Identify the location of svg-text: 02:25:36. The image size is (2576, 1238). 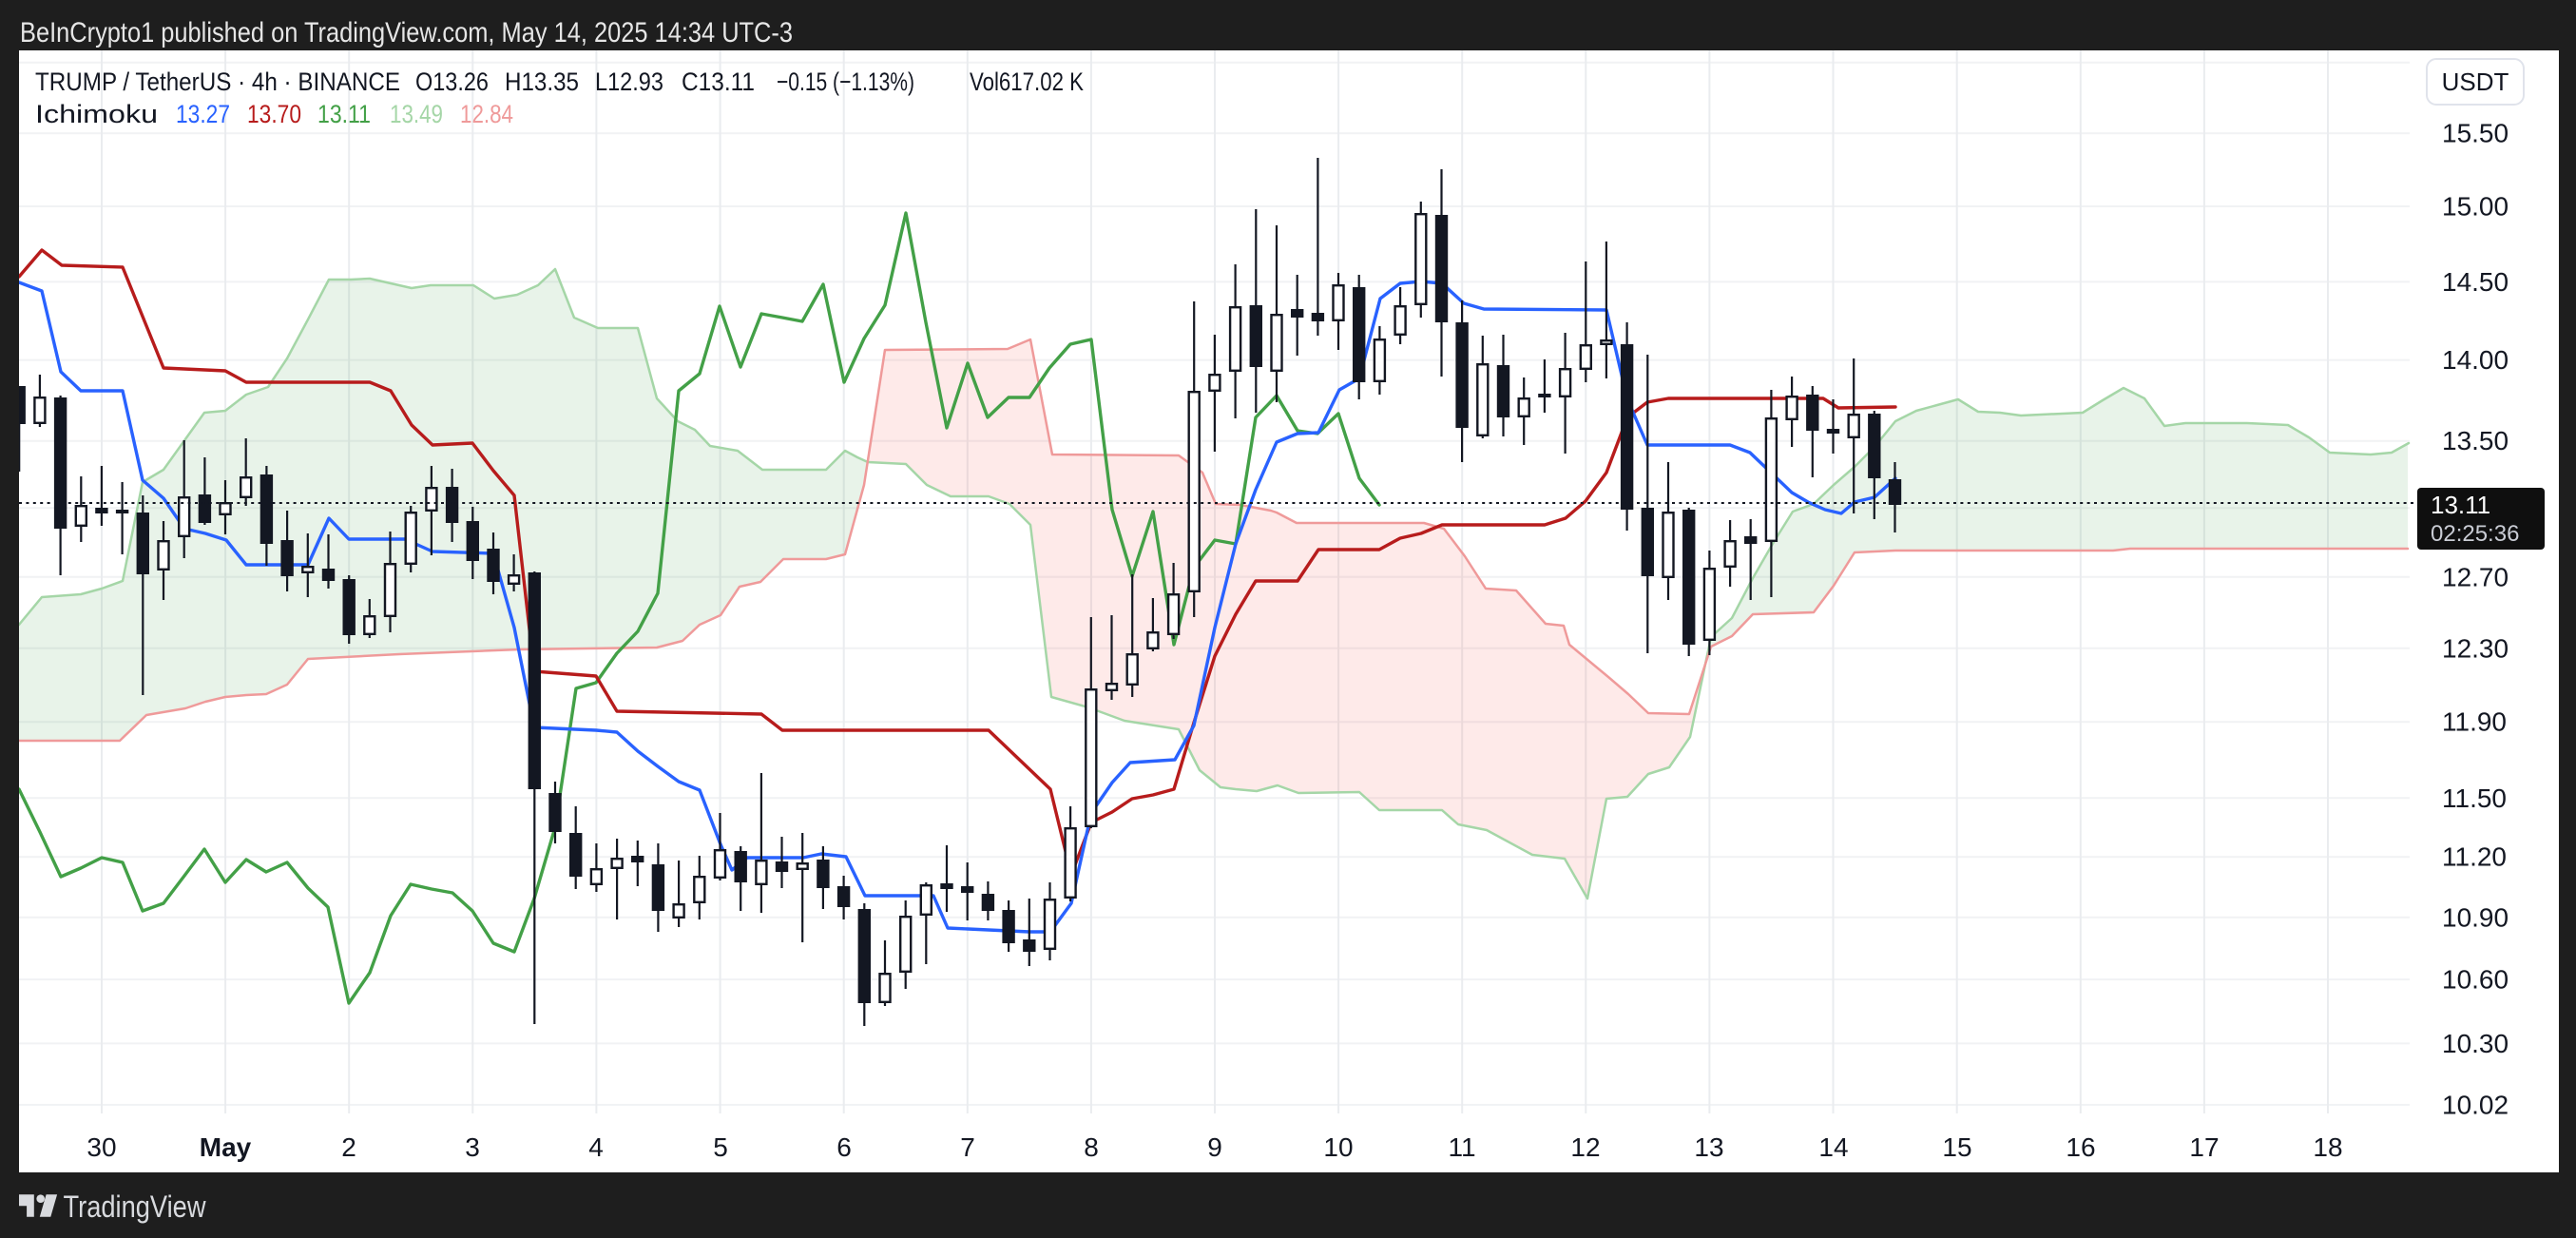
(2475, 534).